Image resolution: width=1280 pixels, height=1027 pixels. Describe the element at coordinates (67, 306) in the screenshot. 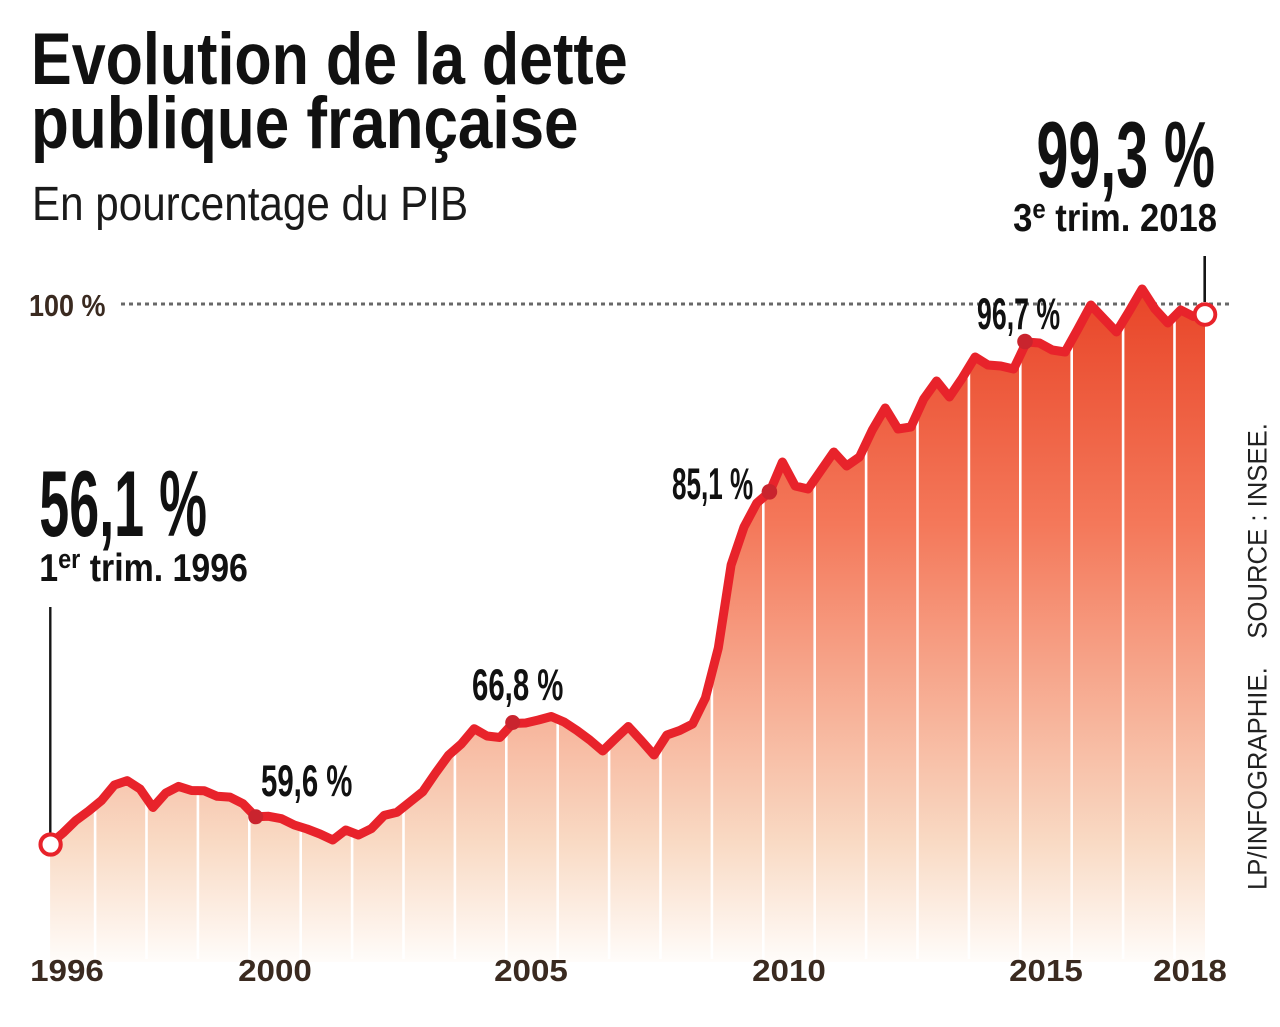

I see `svg-text: 100 %` at that location.